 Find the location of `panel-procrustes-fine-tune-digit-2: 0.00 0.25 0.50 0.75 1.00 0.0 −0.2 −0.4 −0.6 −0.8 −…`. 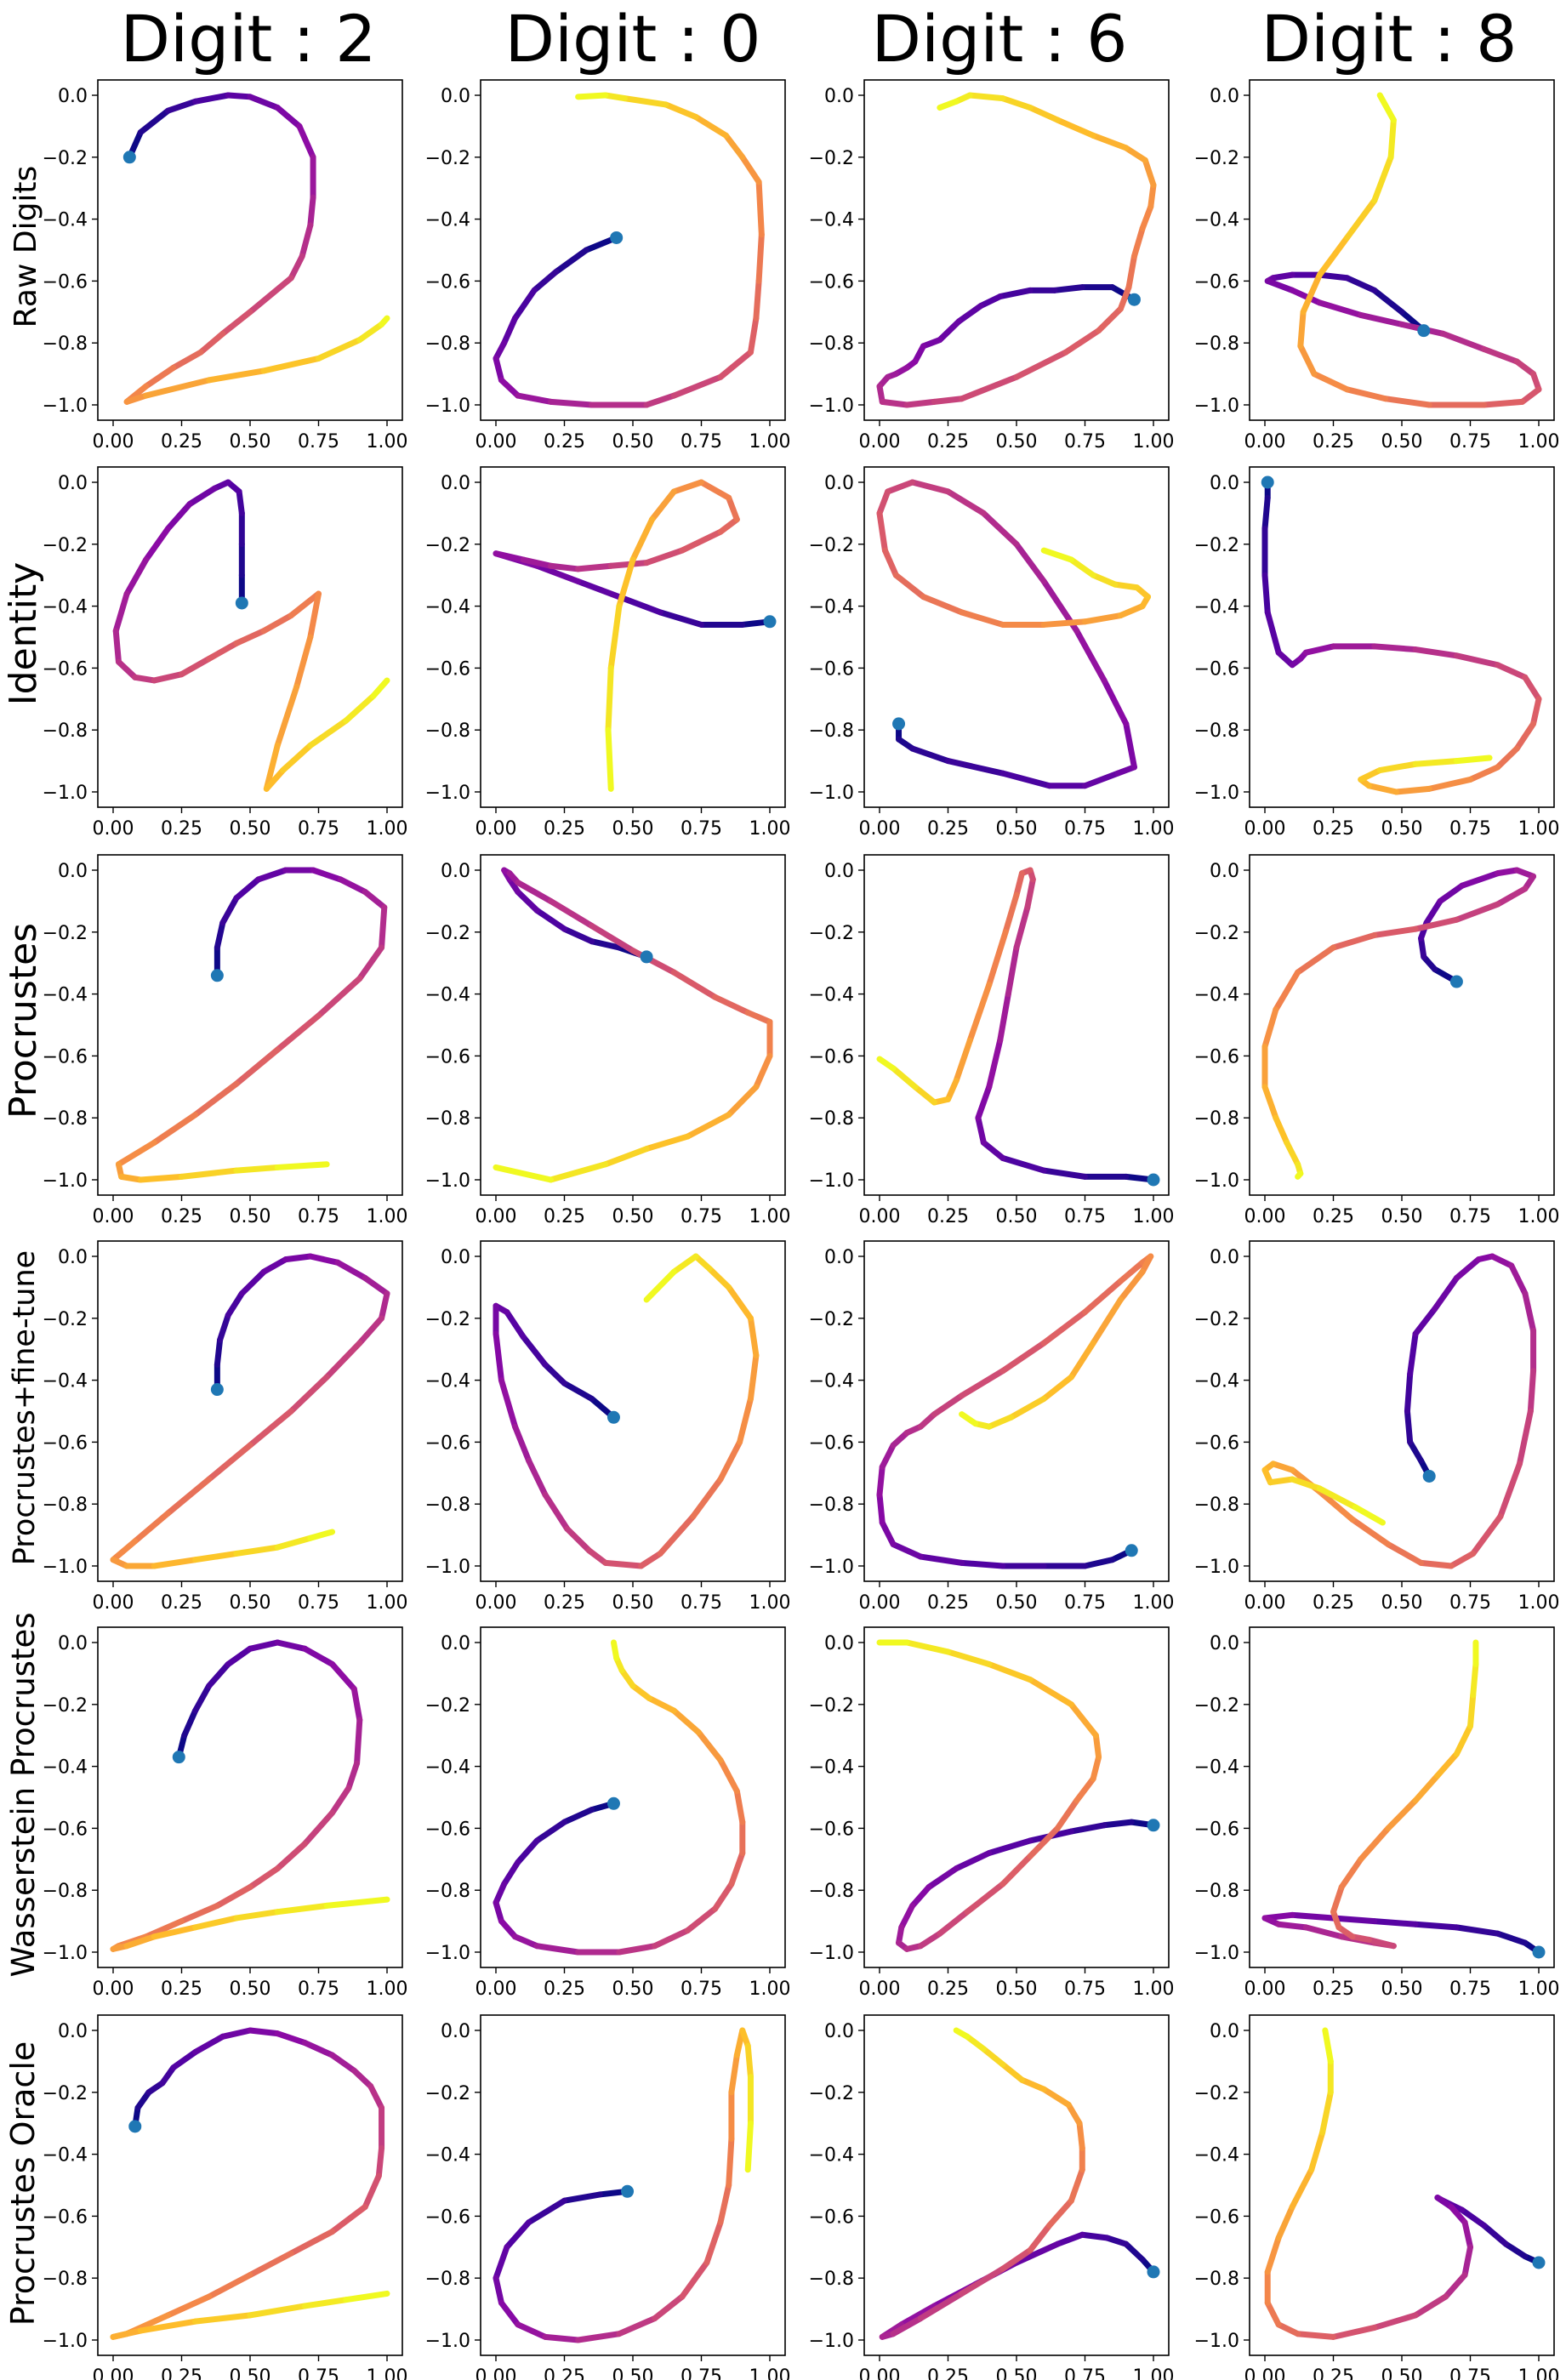

panel-procrustes-fine-tune-digit-2: 0.00 0.25 0.50 0.75 1.00 0.0 −0.2 −0.4 −0.6 −0.8 −… is located at coordinates (225, 1427).